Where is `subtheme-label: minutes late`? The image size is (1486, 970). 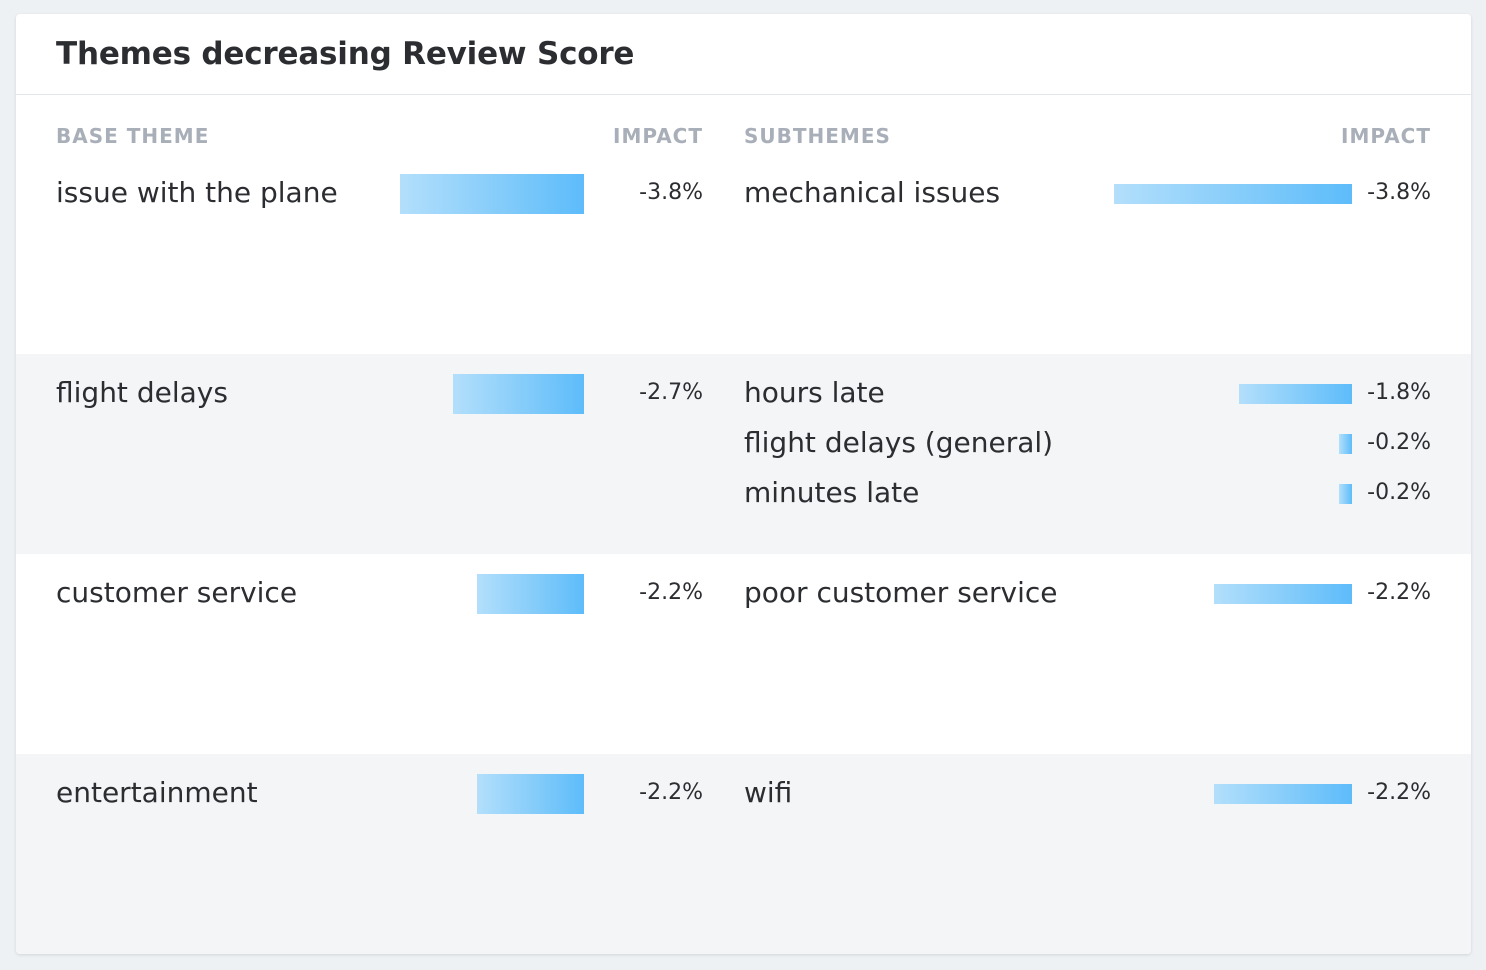
subtheme-label: minutes late is located at coordinates (832, 492).